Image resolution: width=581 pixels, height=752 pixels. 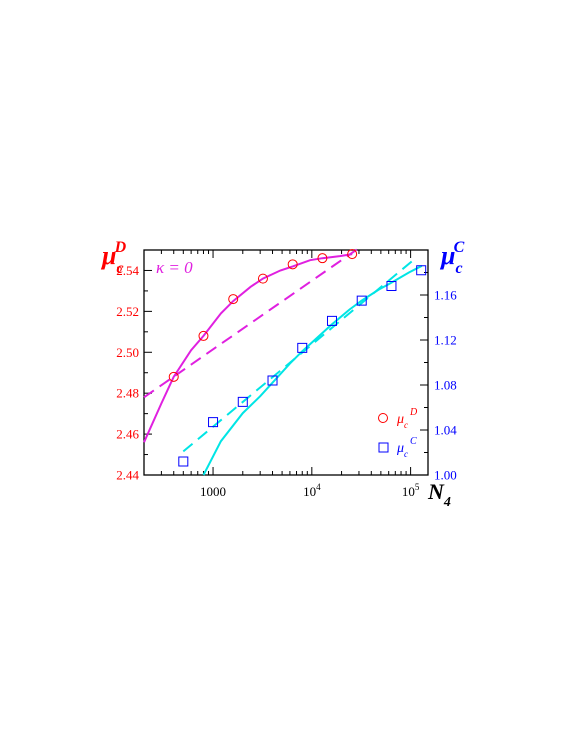 I want to click on legend: μcD μcC, so click(x=398, y=433).